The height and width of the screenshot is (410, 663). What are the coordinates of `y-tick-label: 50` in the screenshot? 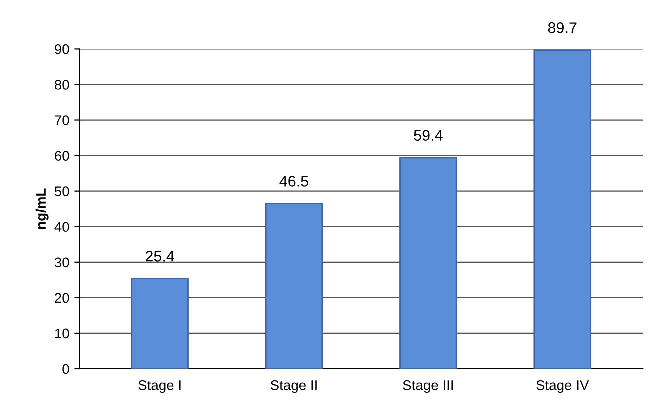 It's located at (62, 191).